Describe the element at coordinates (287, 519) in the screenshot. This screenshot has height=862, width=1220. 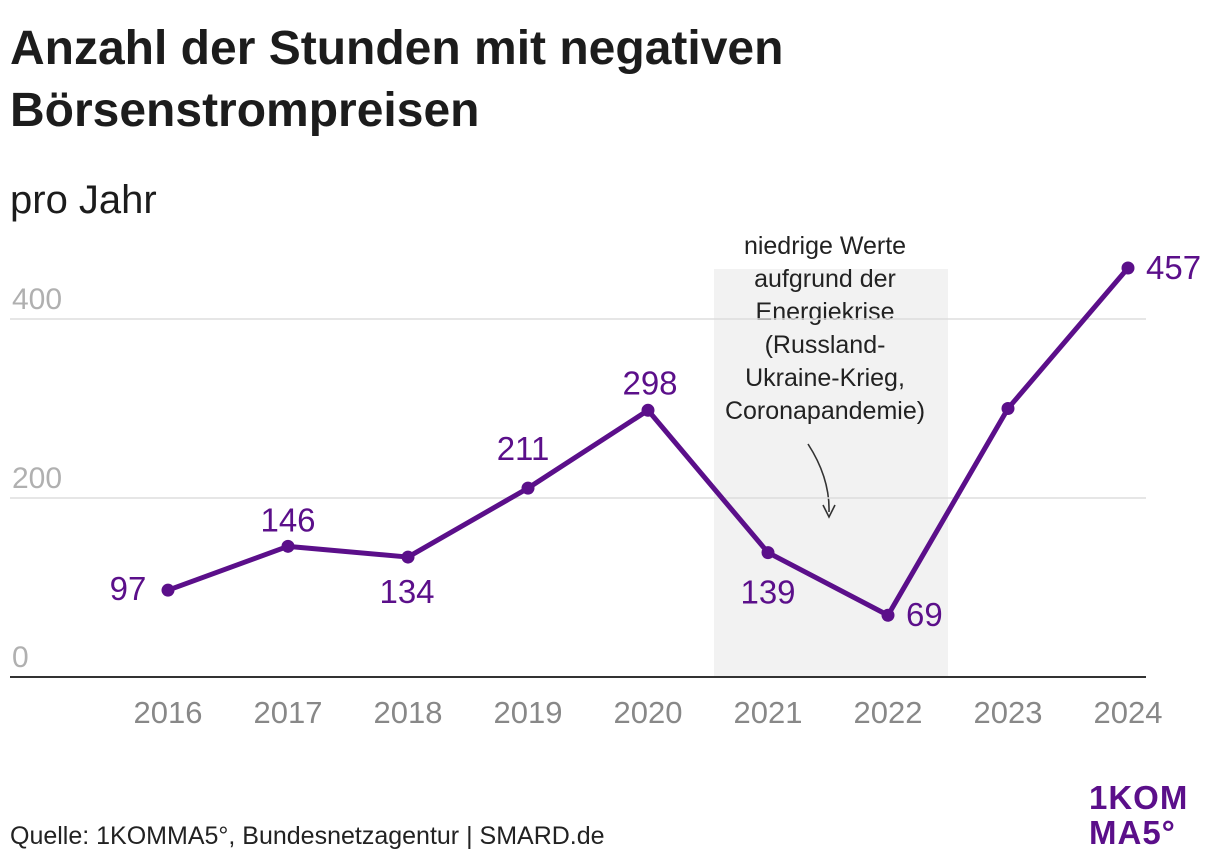
I see `data-label: 146` at that location.